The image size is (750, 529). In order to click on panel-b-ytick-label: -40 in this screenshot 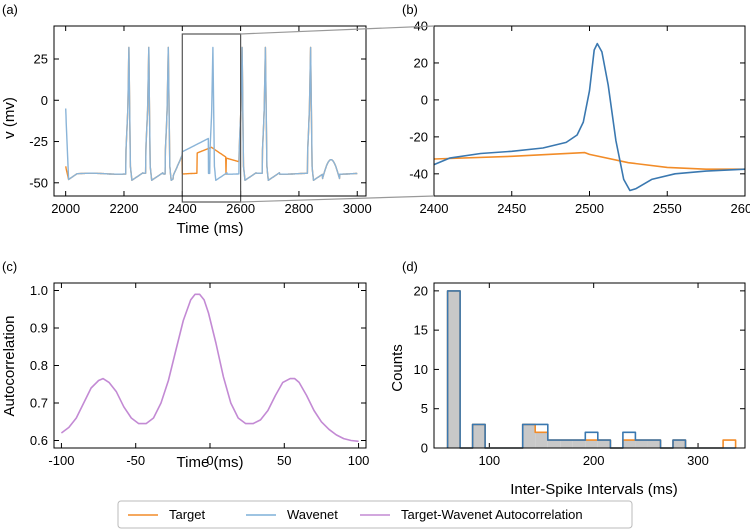, I will do `click(418, 173)`.